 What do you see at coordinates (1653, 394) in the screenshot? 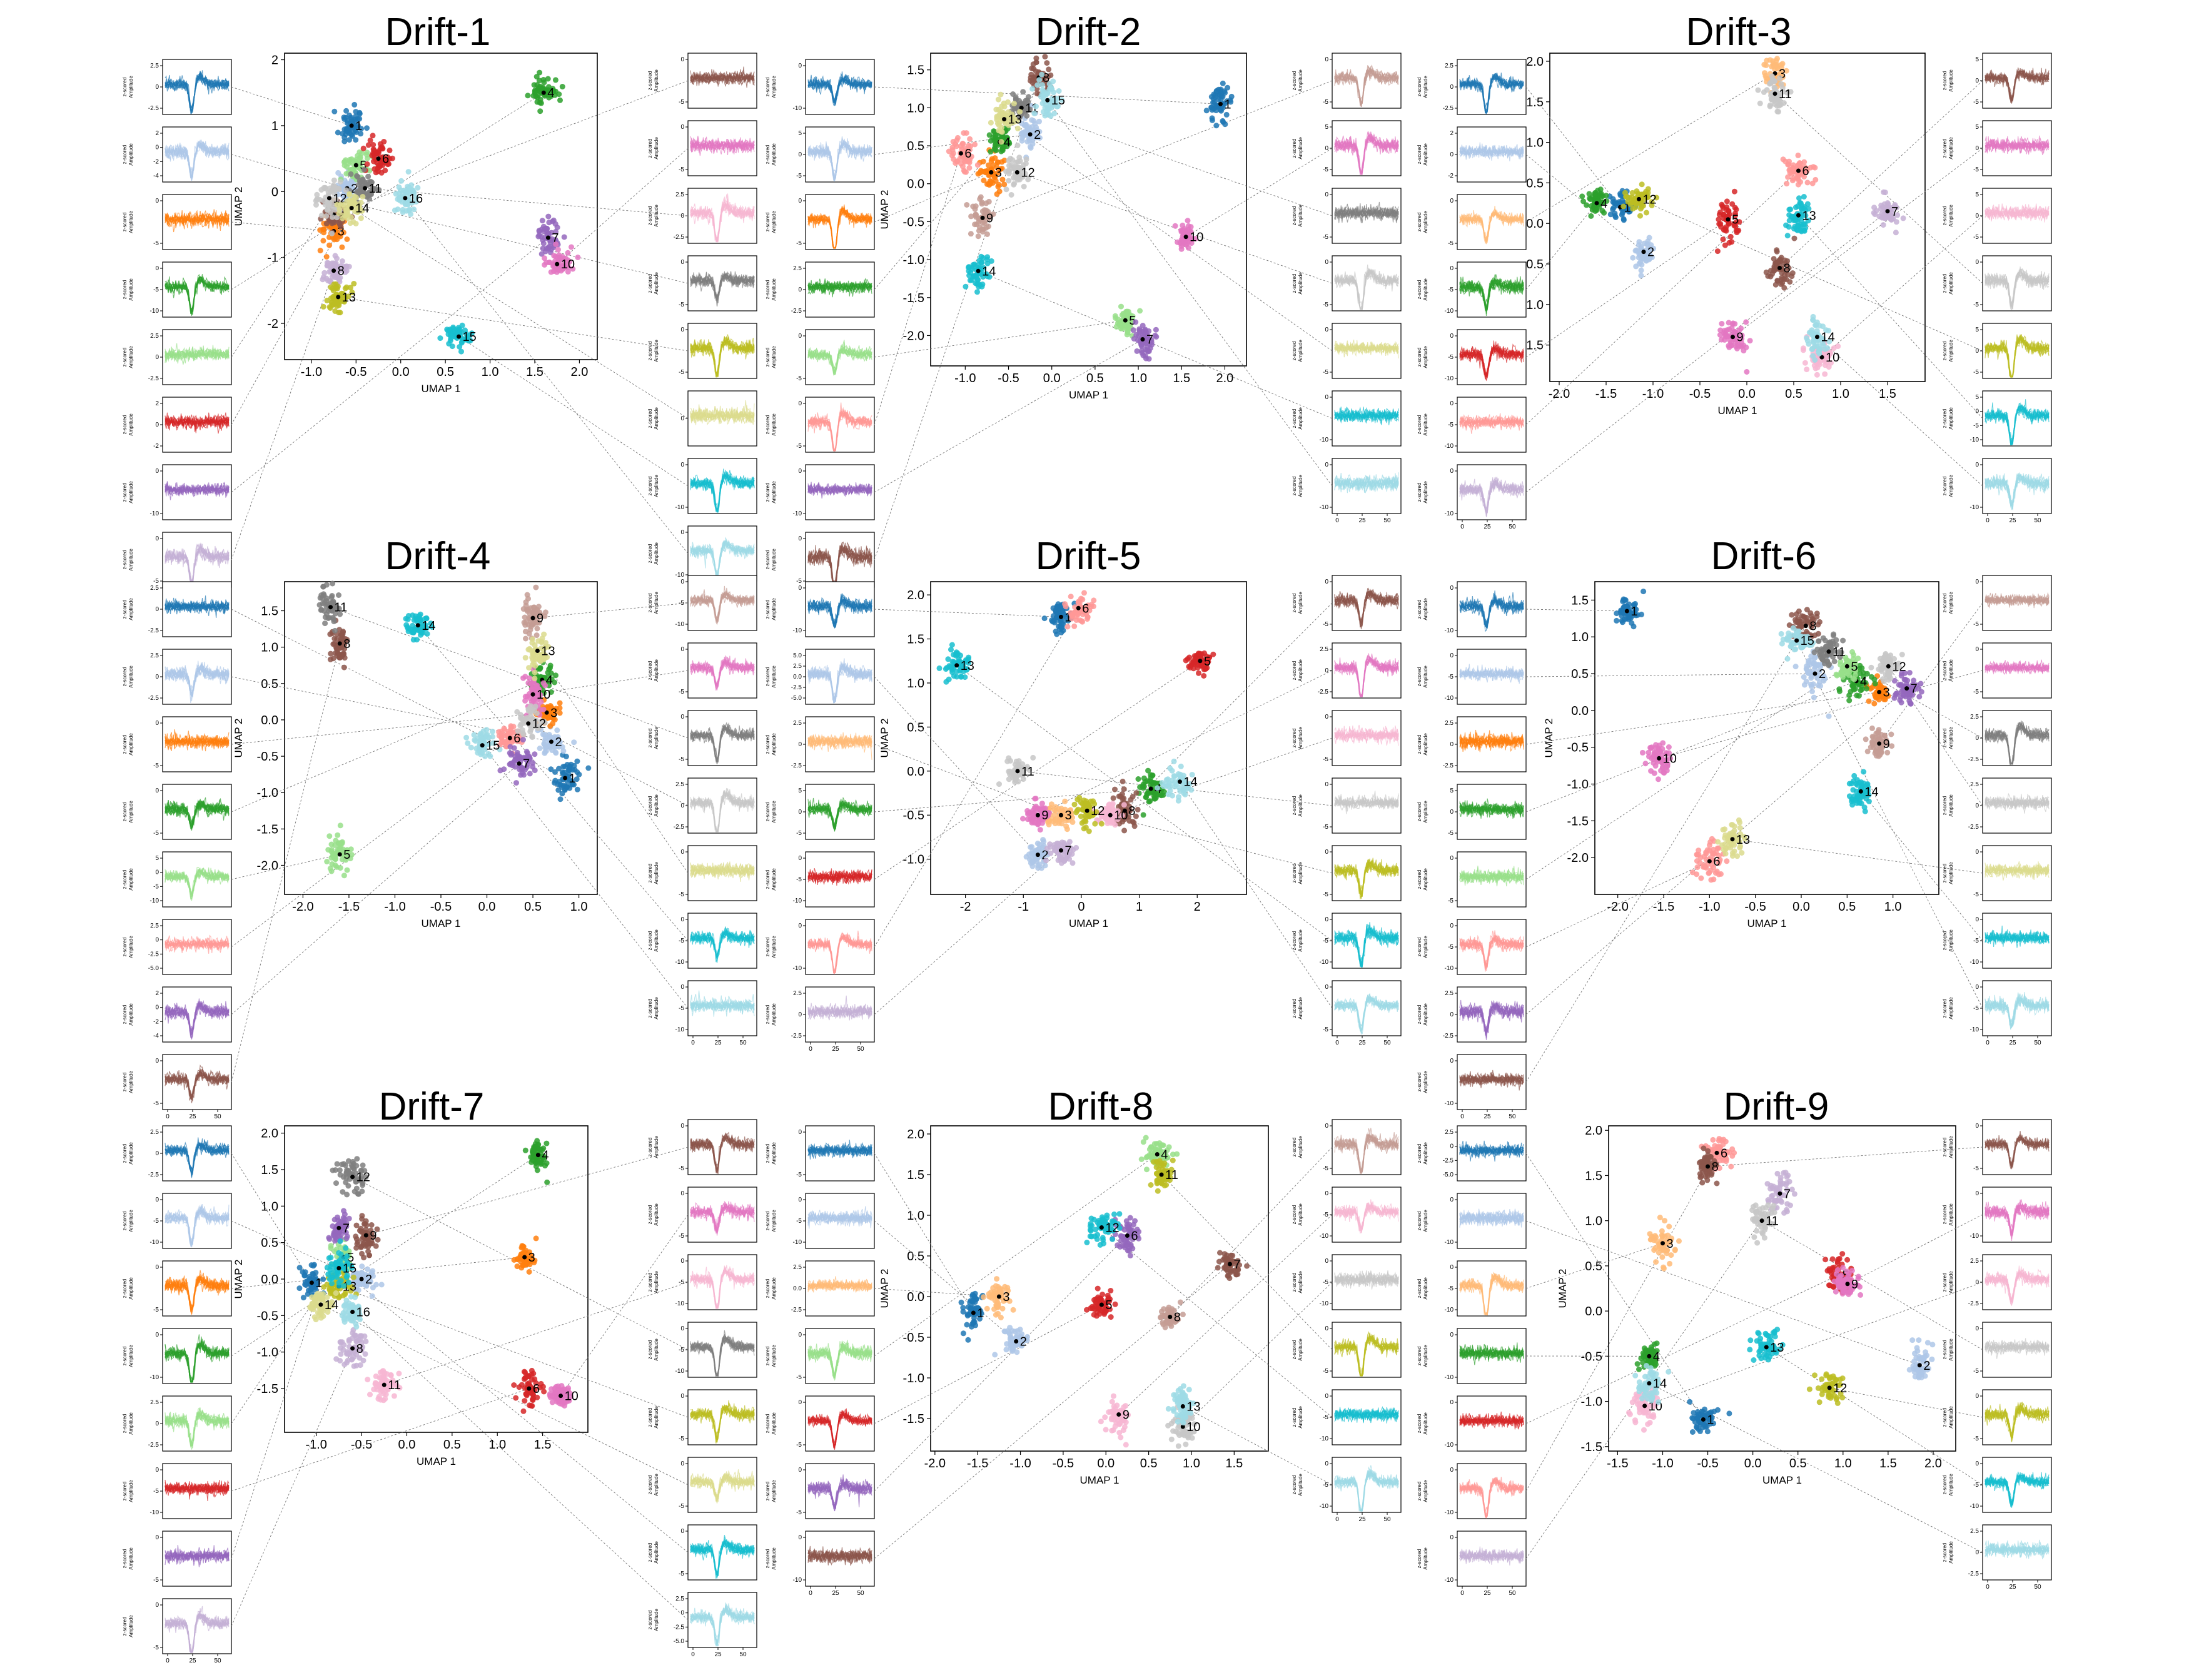
I see `x-tick-label: -1.0` at bounding box center [1653, 394].